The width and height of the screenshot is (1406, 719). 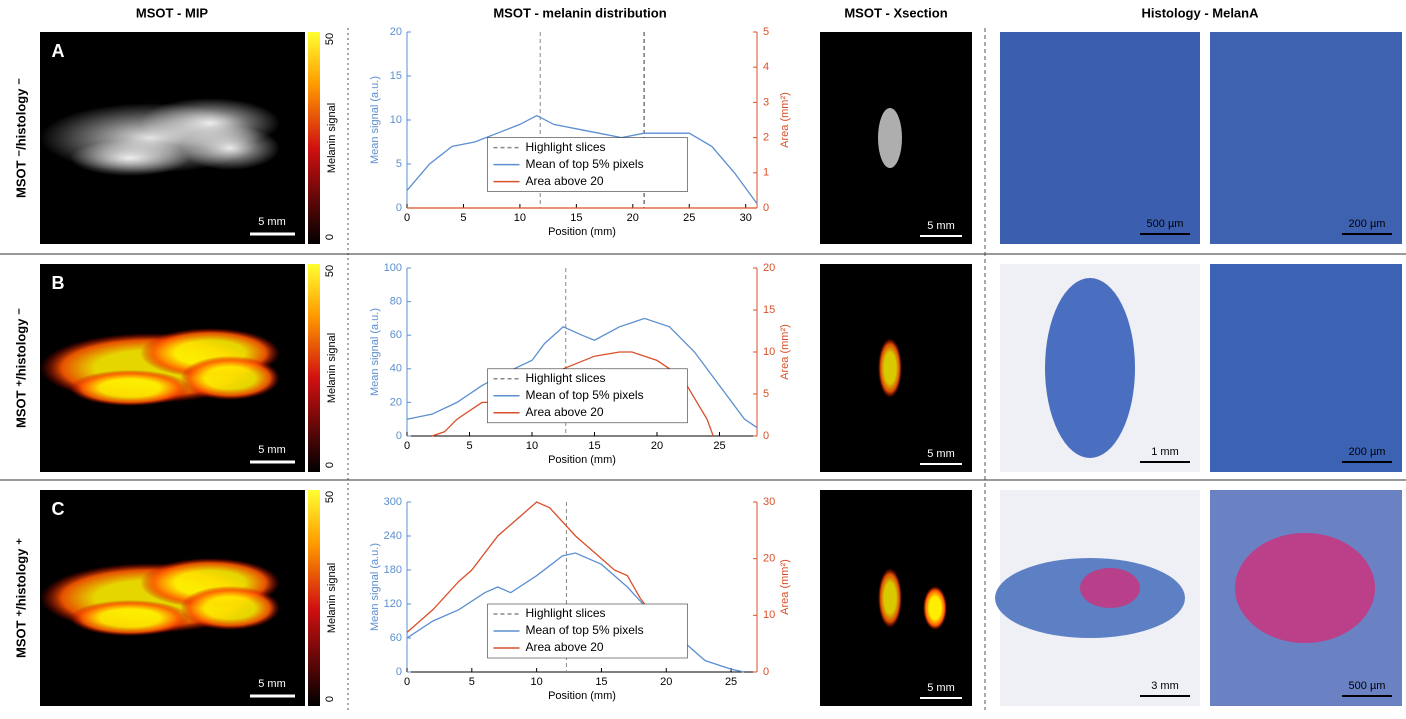 What do you see at coordinates (393, 536) in the screenshot?
I see `y-tick-label: 240` at bounding box center [393, 536].